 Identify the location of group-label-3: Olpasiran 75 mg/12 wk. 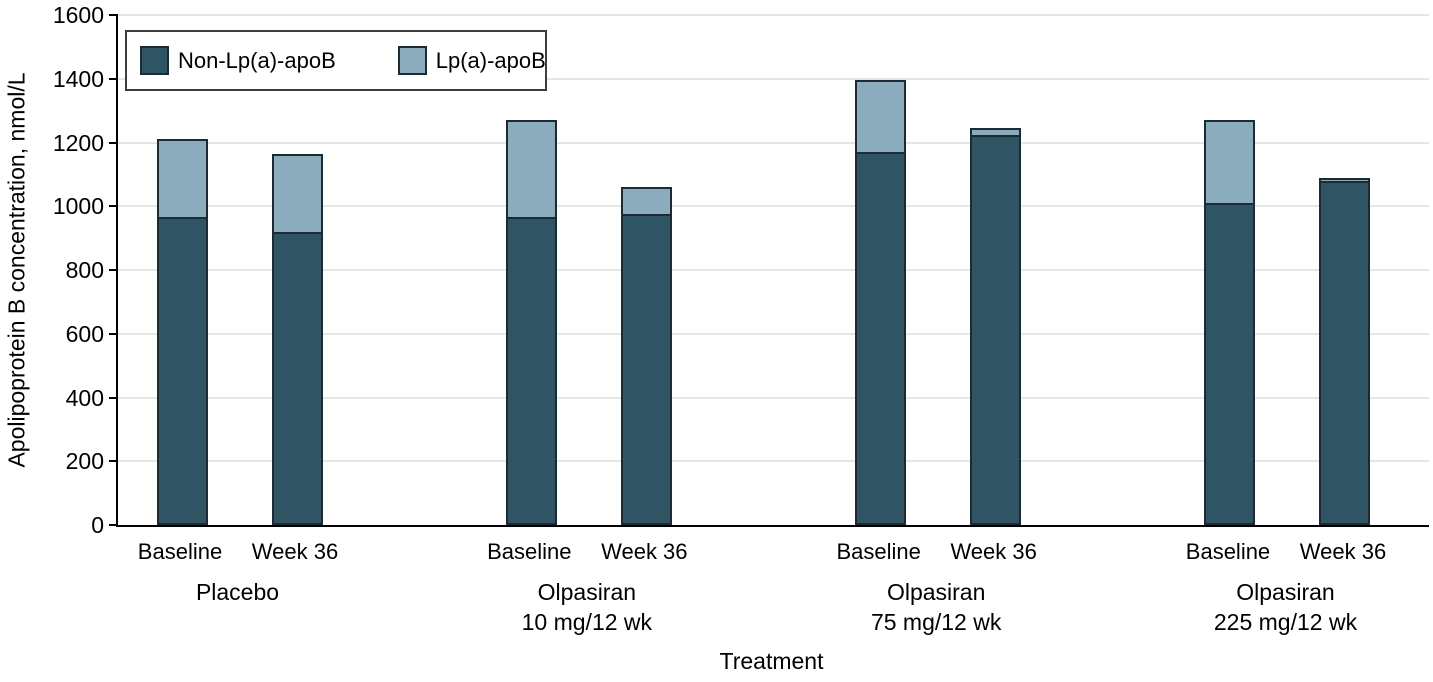
(936, 607).